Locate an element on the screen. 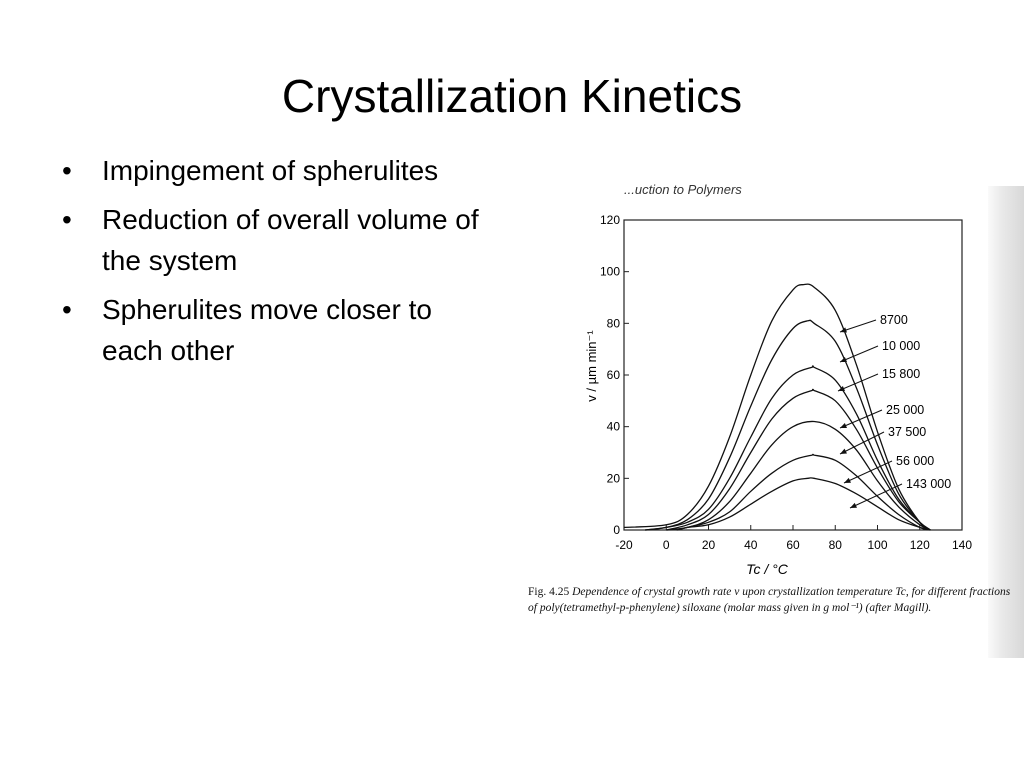 The image size is (1024, 768). x-tick-label: 20 is located at coordinates (709, 545).